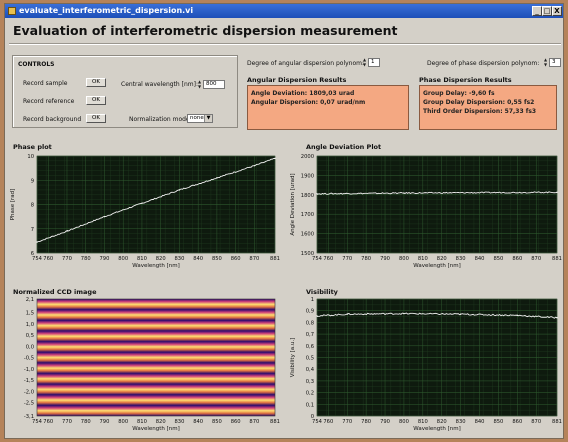 The image size is (568, 442). What do you see at coordinates (30, 157) in the screenshot?
I see `y-tick-label: 10` at bounding box center [30, 157].